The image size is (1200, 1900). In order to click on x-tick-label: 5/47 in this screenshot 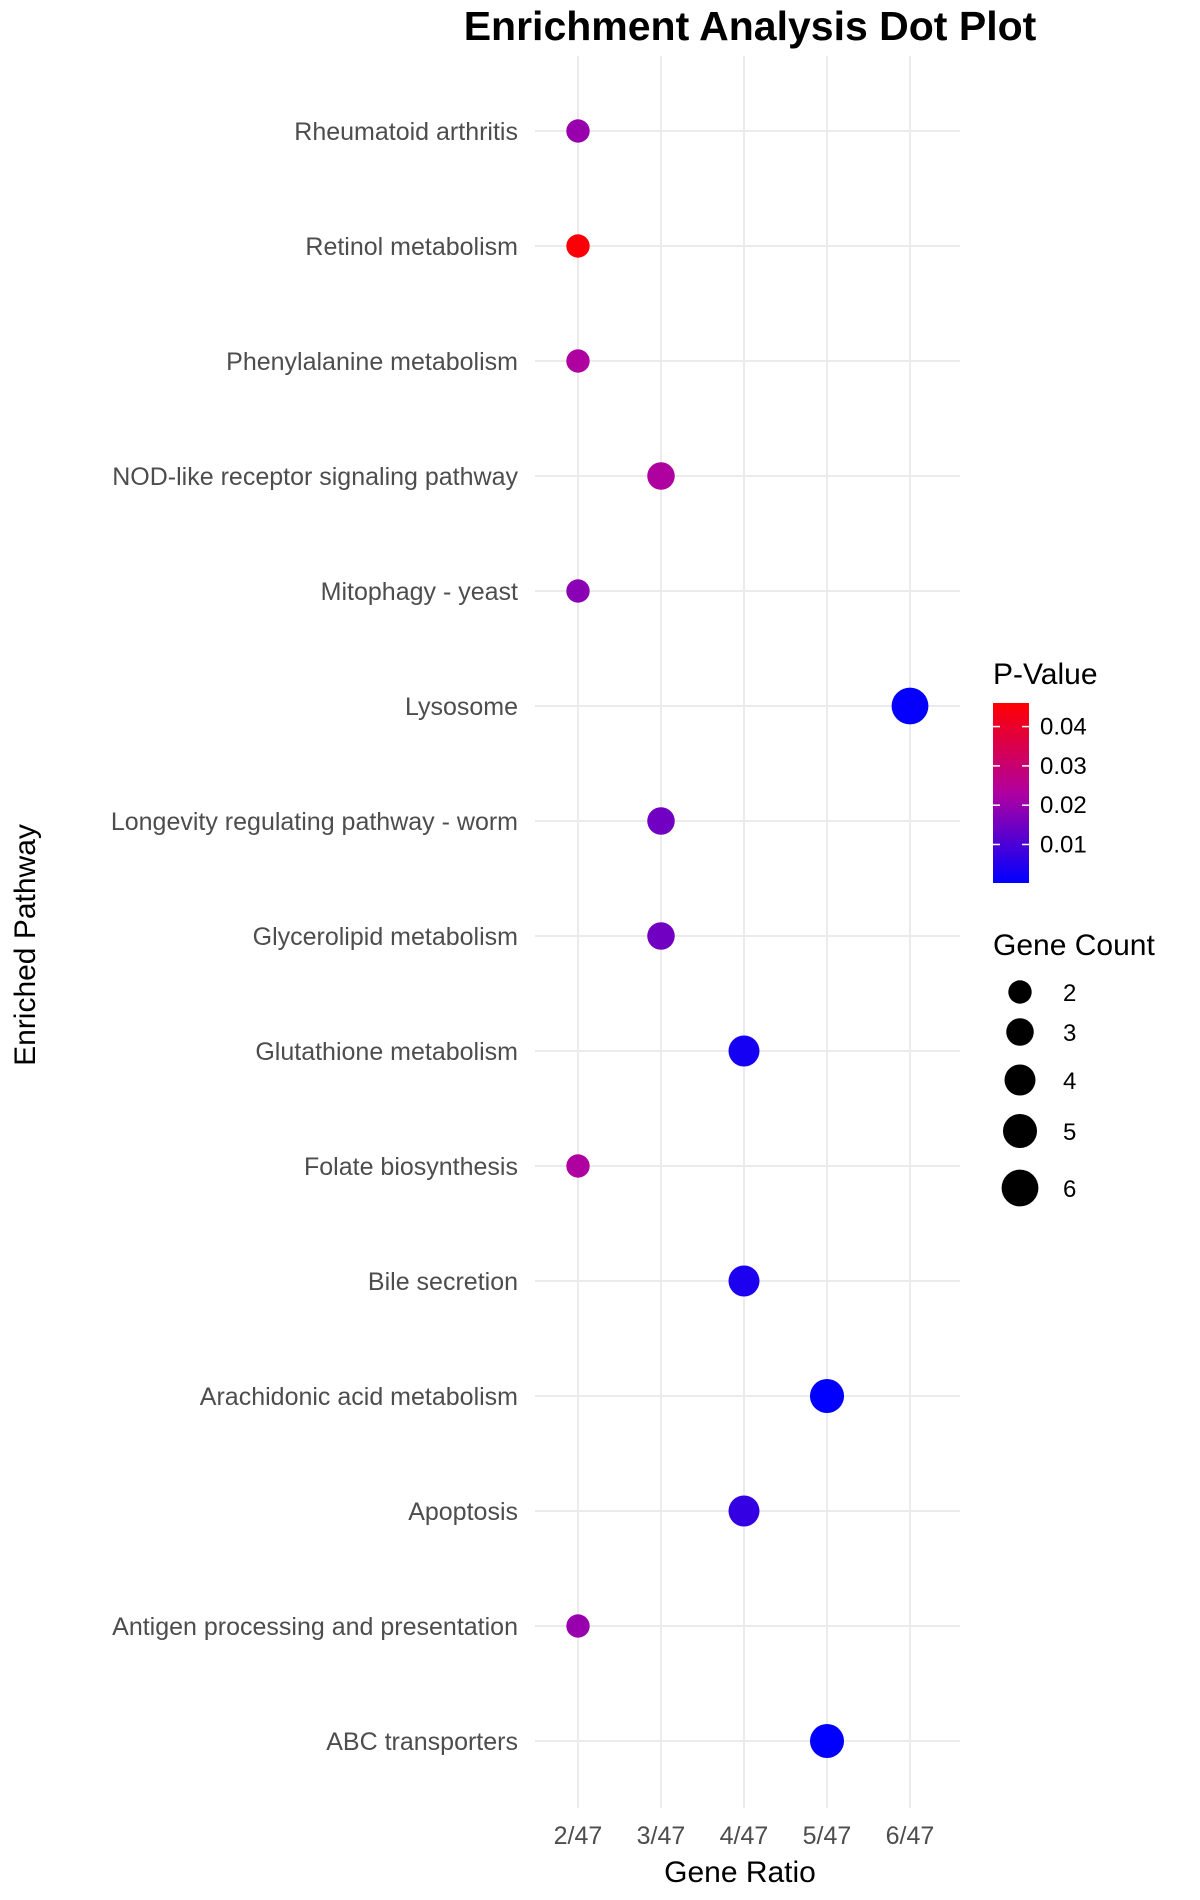, I will do `click(827, 1836)`.